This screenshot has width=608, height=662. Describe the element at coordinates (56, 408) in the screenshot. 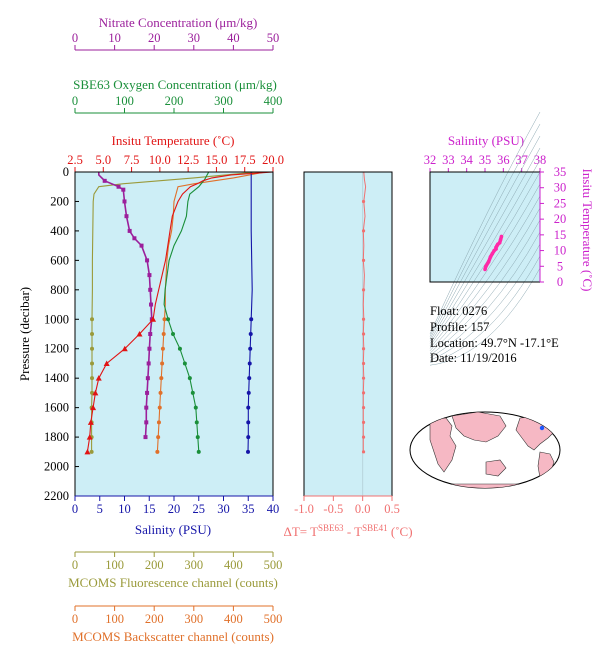

I see `pressure-tick-label-8: 1600` at that location.